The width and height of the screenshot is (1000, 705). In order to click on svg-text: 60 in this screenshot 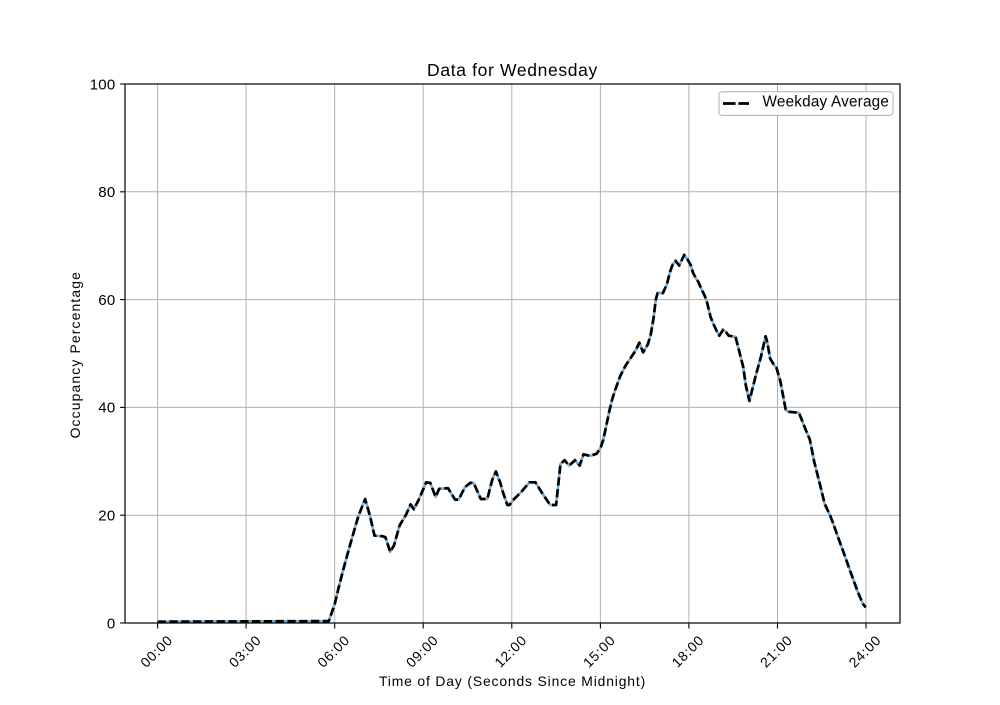, I will do `click(106, 300)`.